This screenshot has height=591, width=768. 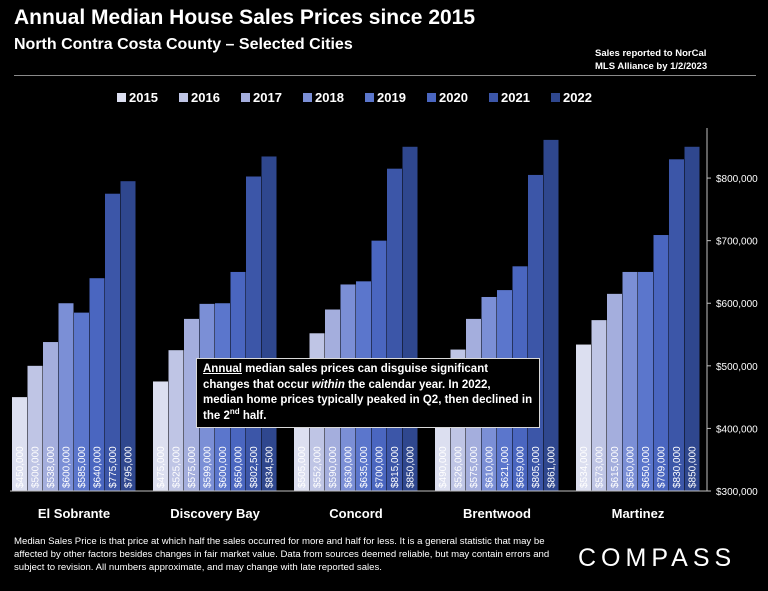 I want to click on legend-label-2020: 2020, so click(x=453, y=97).